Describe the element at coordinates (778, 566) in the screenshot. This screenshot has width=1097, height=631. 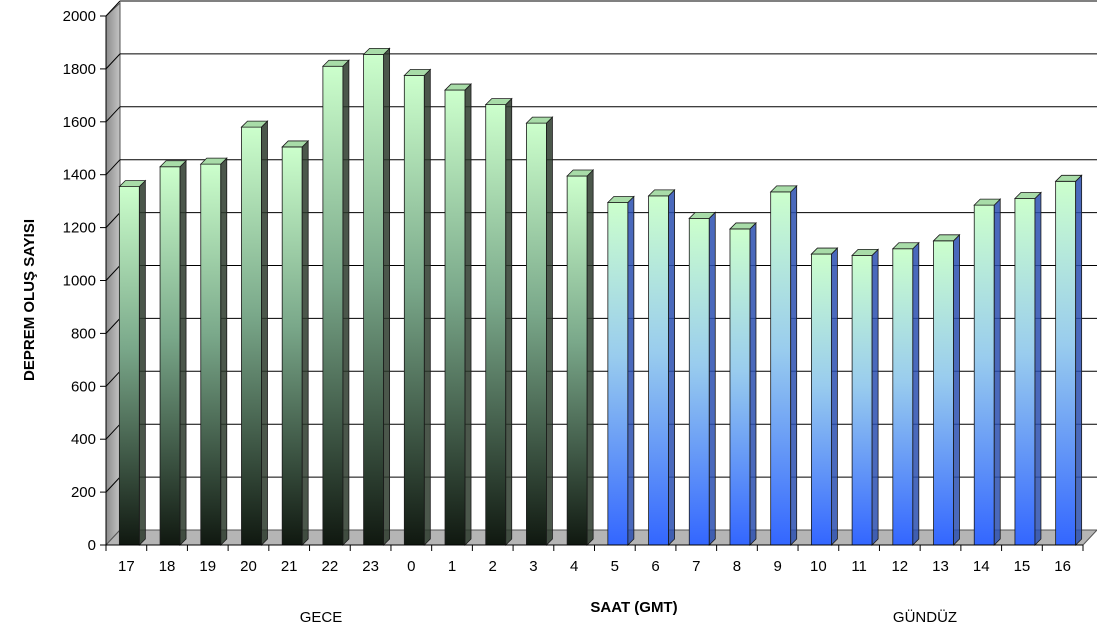
I see `x-tick-label: 9` at that location.